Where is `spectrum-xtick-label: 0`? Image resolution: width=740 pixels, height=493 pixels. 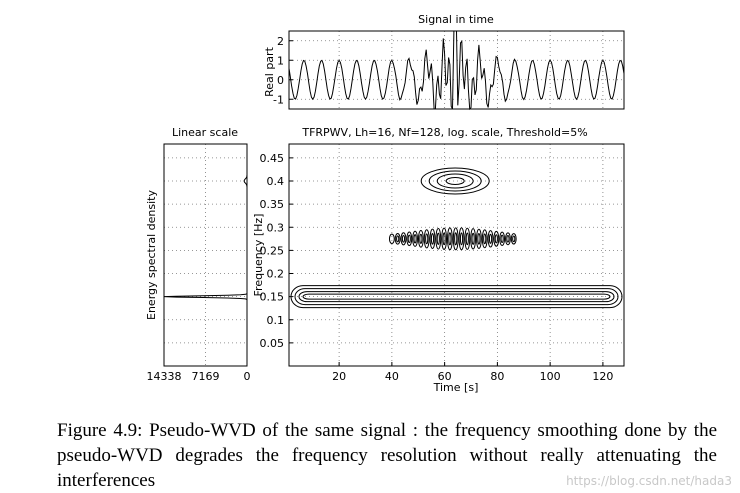
spectrum-xtick-label: 0 is located at coordinates (247, 376).